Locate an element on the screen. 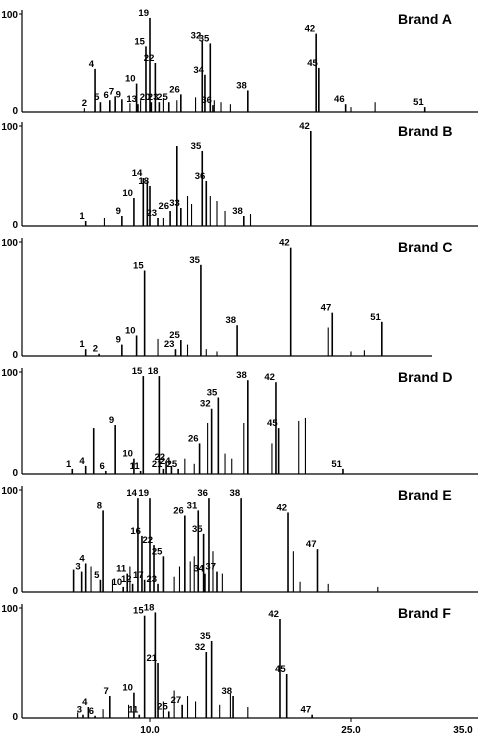 The height and width of the screenshot is (735, 482). panel-title: Brand D is located at coordinates (425, 377).